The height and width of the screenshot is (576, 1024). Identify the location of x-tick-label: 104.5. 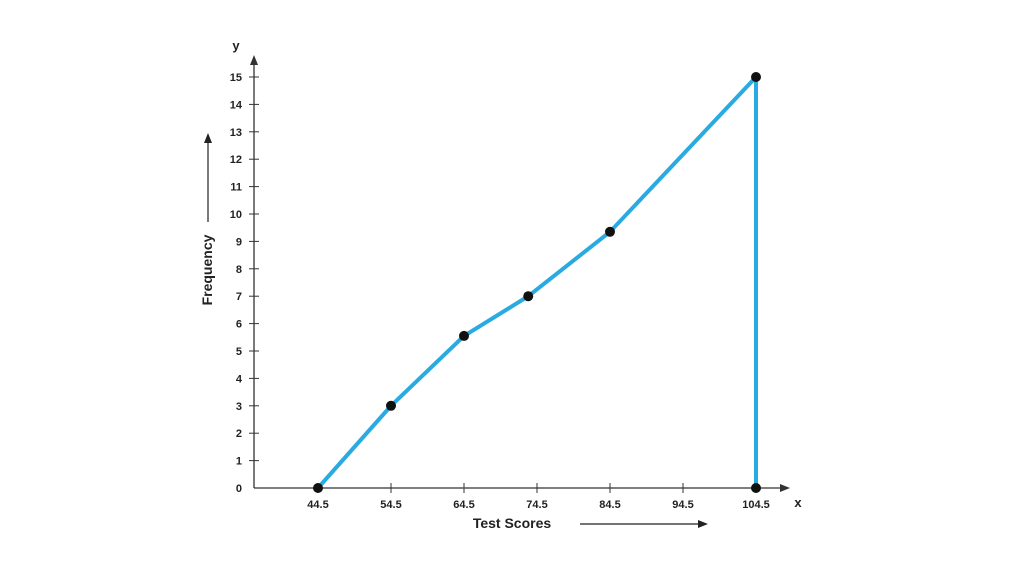
(756, 505).